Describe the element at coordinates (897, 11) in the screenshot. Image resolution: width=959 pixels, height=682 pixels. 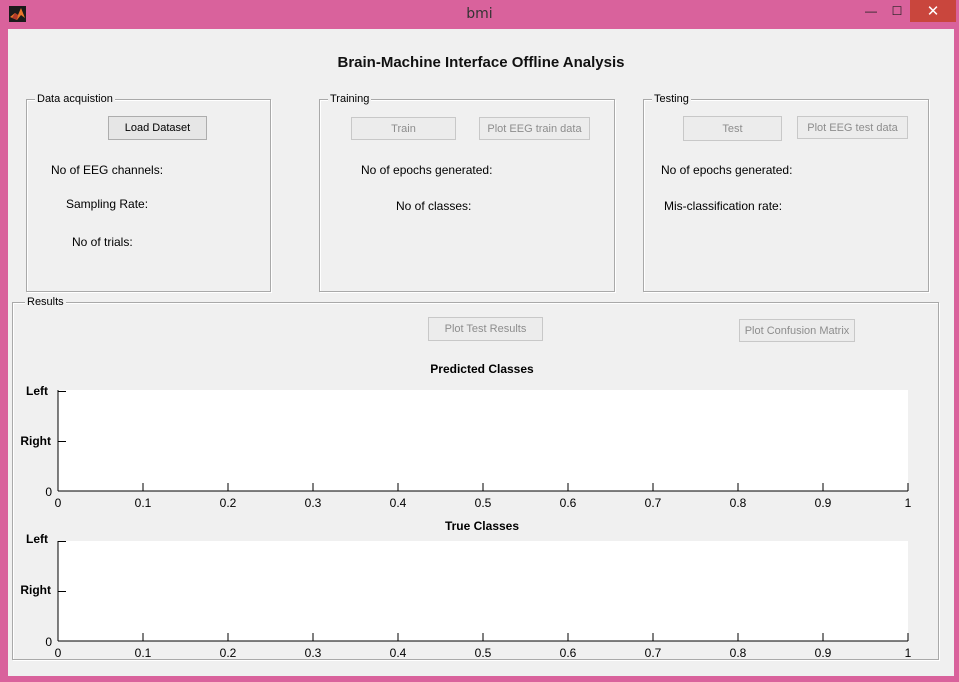
I see `maximize-button: ☐` at that location.